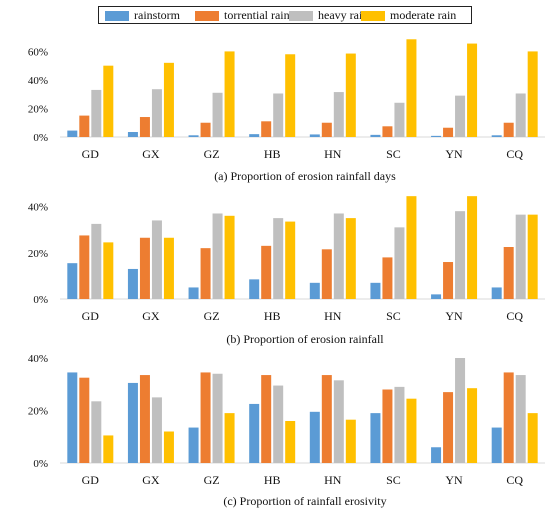 The width and height of the screenshot is (550, 511). I want to click on legend-label-torrential: torrential rain, so click(257, 15).